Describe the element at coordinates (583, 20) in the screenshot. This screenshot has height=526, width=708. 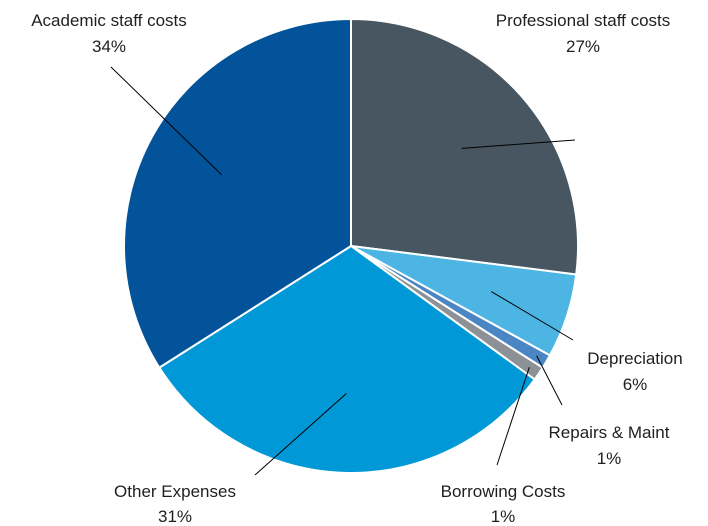
I see `label-name-professional: Professional staff costs` at that location.